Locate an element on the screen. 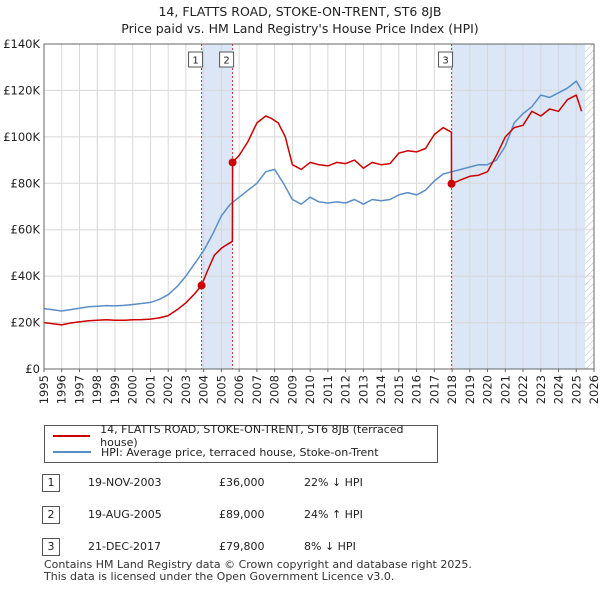 This screenshot has height=590, width=600. x-tick-label: 2007 is located at coordinates (257, 389).